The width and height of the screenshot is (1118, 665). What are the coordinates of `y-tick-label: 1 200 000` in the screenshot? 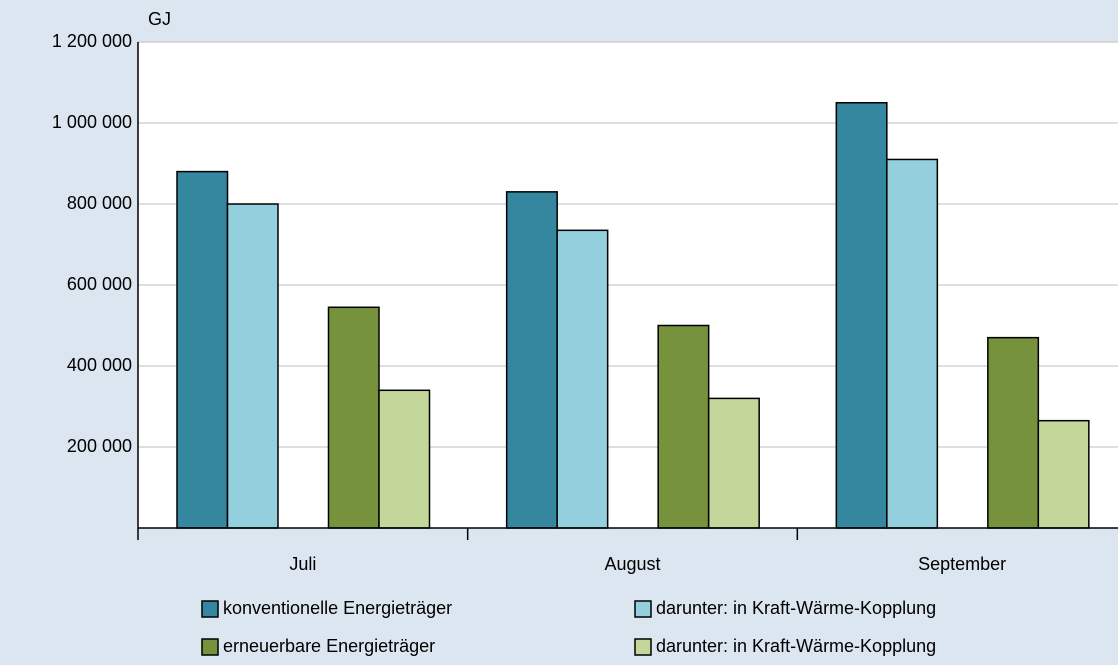 It's located at (92, 41).